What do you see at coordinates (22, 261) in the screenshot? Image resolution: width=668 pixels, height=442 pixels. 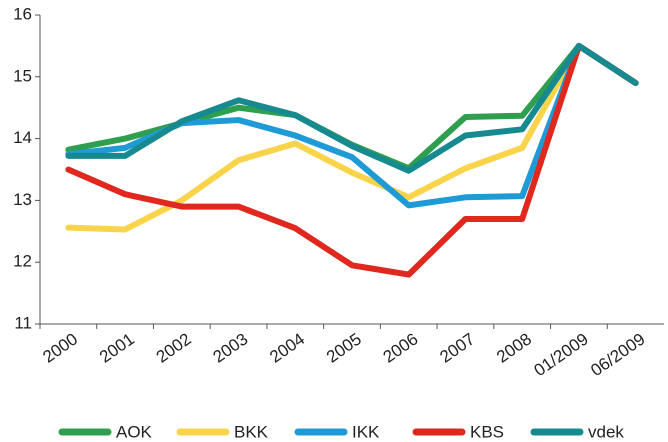 I see `y-tick-label: 12` at bounding box center [22, 261].